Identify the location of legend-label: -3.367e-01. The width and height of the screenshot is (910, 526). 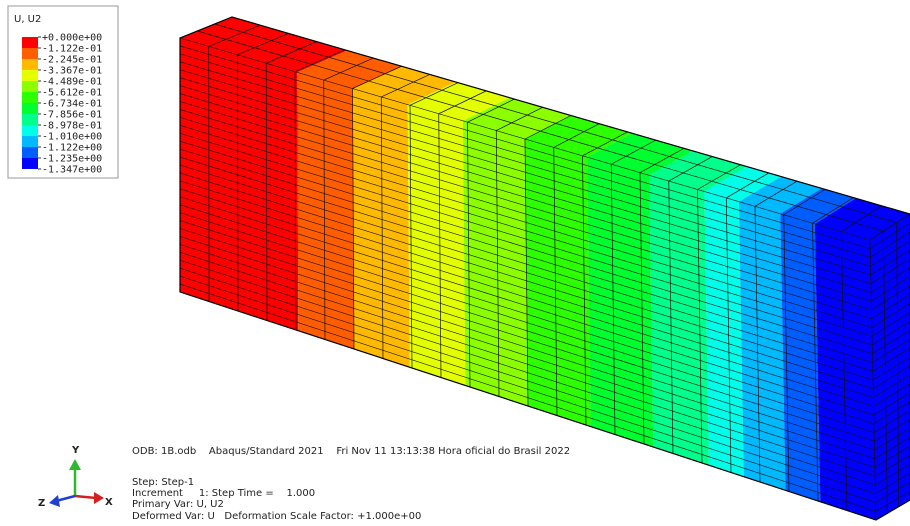
(72, 71).